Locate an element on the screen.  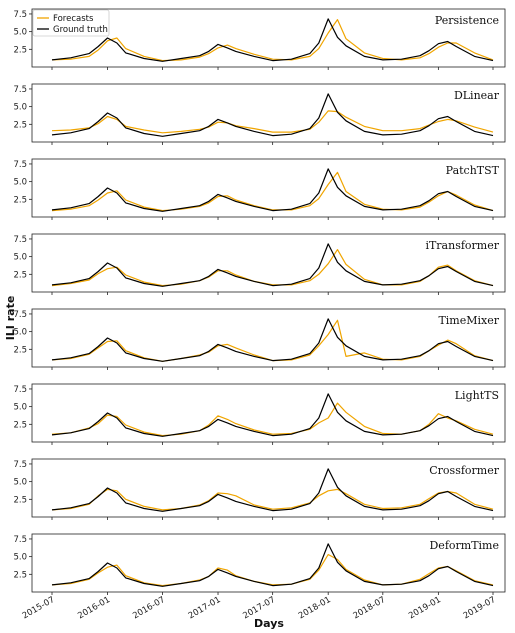
panel-itransformer: 2.5 5.0 7.5 iTransformer is located at coordinates (259, 264).